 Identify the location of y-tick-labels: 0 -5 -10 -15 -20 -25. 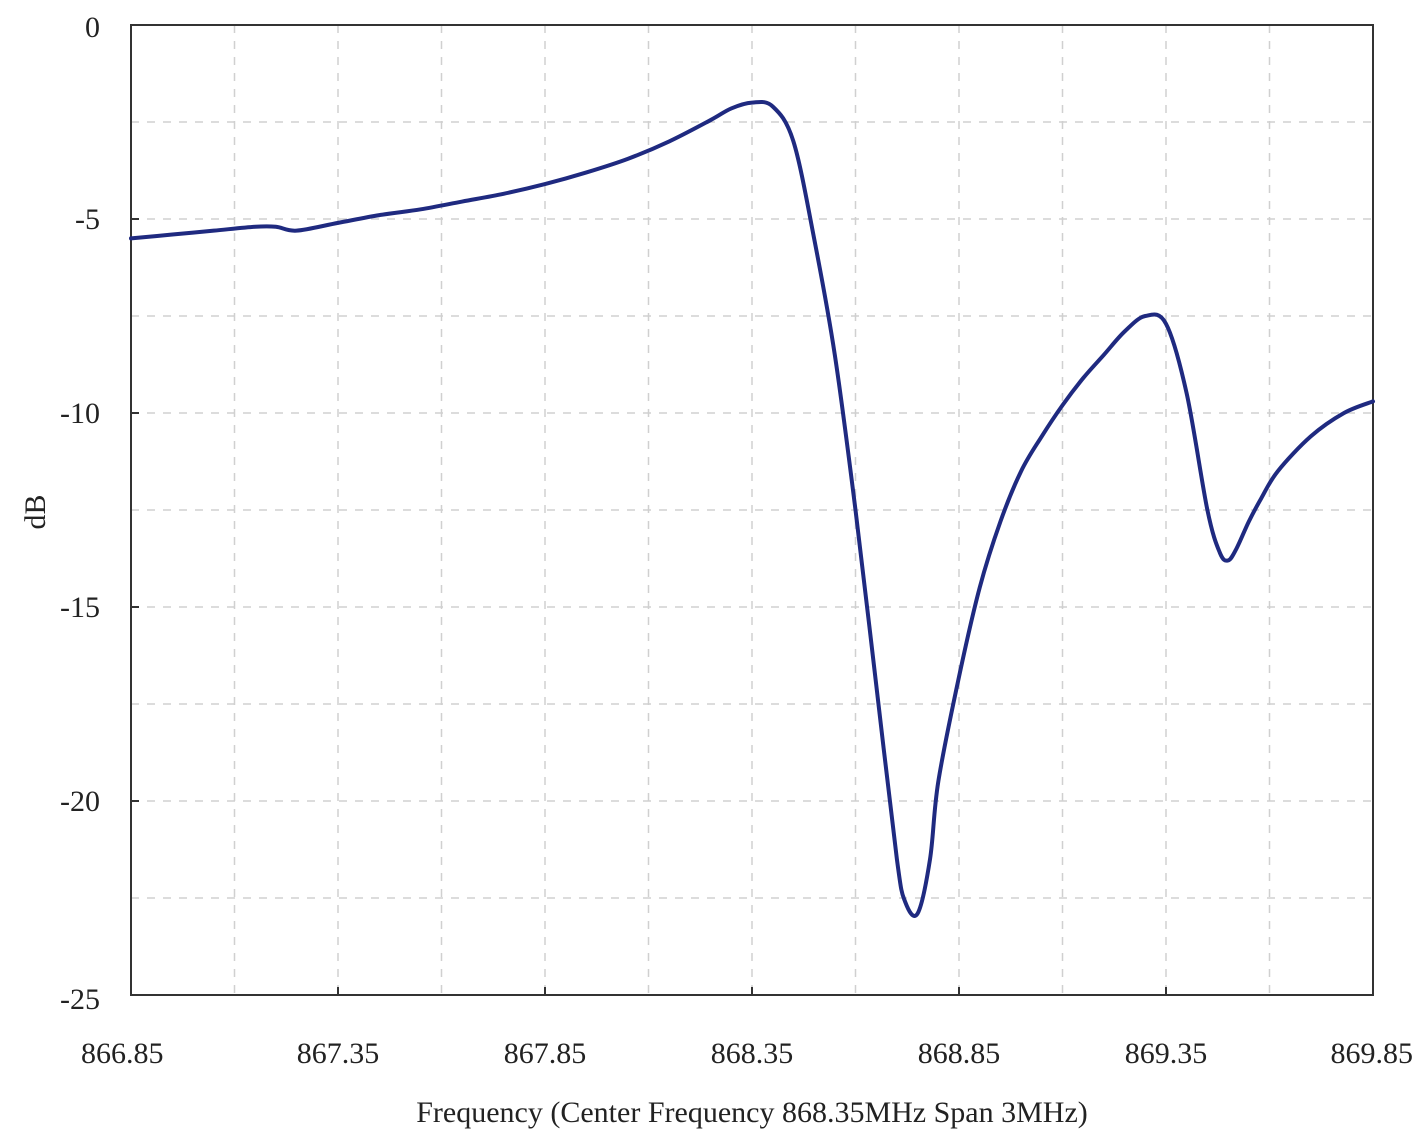
(99, 513).